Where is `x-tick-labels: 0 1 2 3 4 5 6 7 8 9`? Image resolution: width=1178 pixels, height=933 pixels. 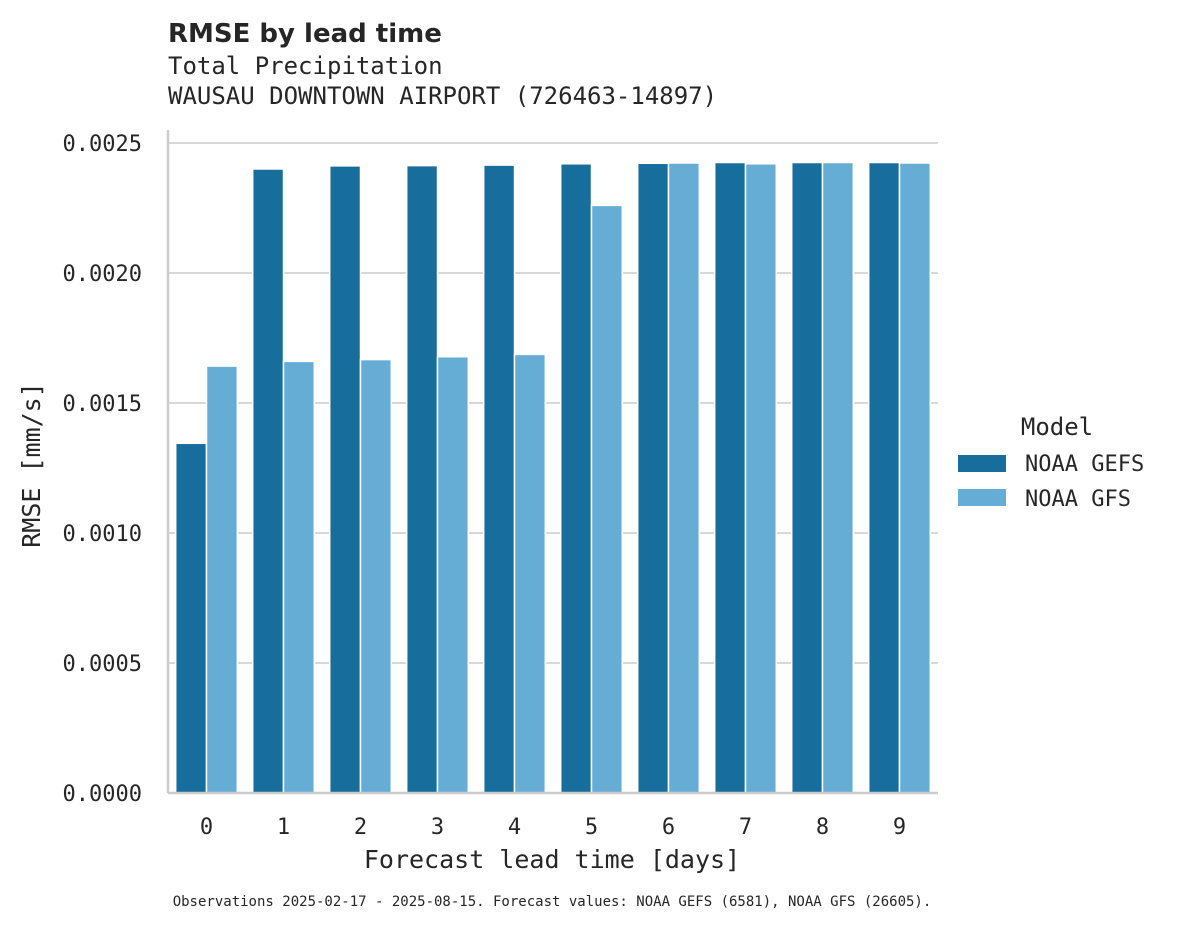
x-tick-labels: 0 1 2 3 4 5 6 7 8 9 is located at coordinates (553, 827).